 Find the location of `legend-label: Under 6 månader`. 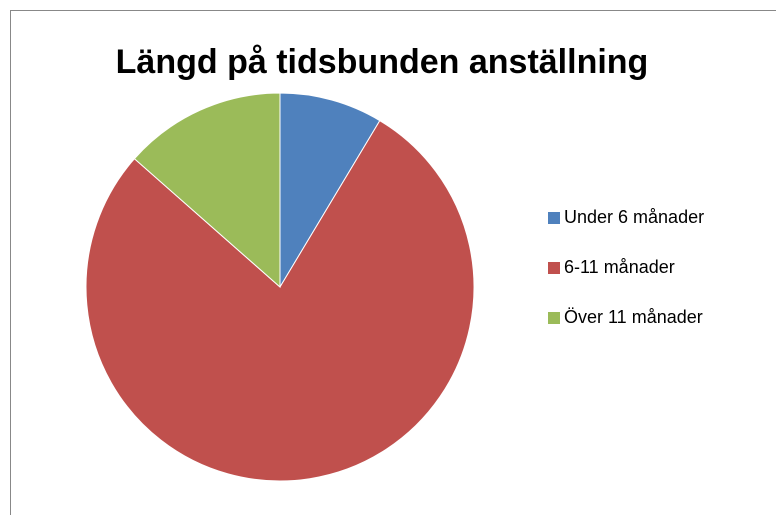

legend-label: Under 6 månader is located at coordinates (634, 217).